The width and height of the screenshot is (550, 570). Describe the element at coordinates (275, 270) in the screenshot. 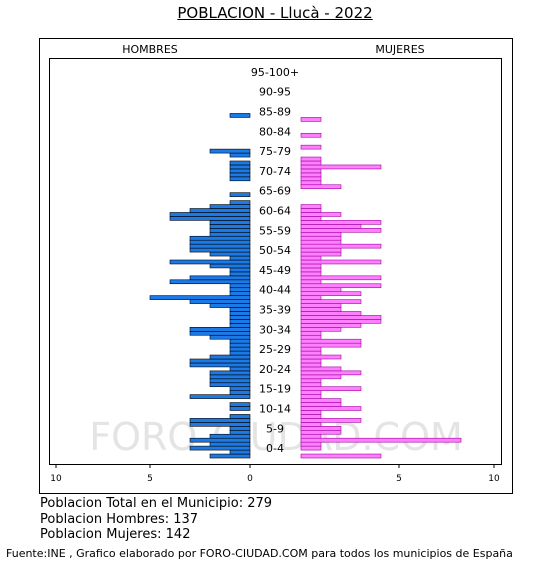

I see `age-group-label: 45-49` at that location.